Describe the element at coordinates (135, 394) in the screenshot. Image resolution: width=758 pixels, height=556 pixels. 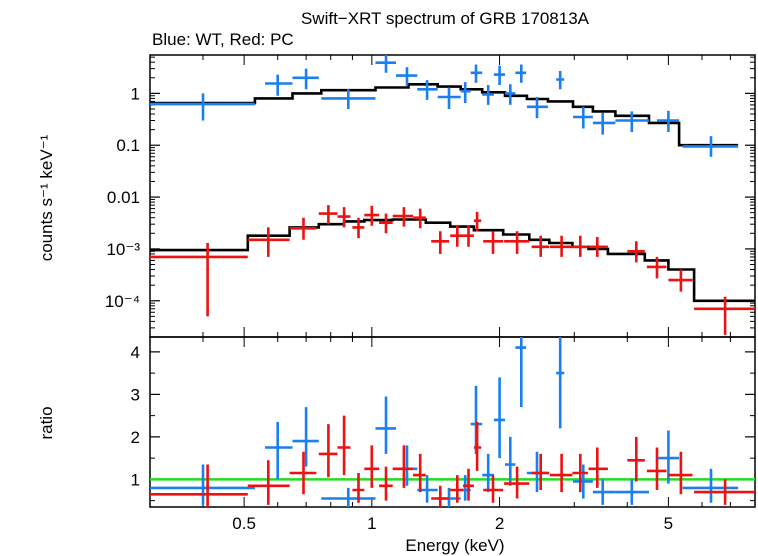
I see `ratio-y-tick-label: 3` at that location.